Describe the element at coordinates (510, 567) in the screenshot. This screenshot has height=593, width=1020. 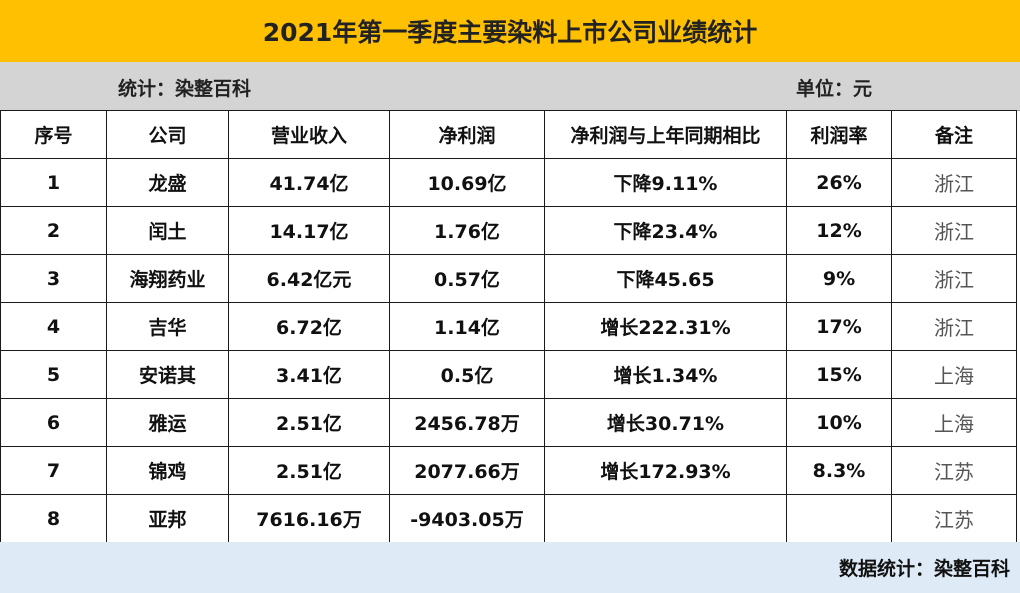
I see `footer-bar: 数据统计：染整百科` at that location.